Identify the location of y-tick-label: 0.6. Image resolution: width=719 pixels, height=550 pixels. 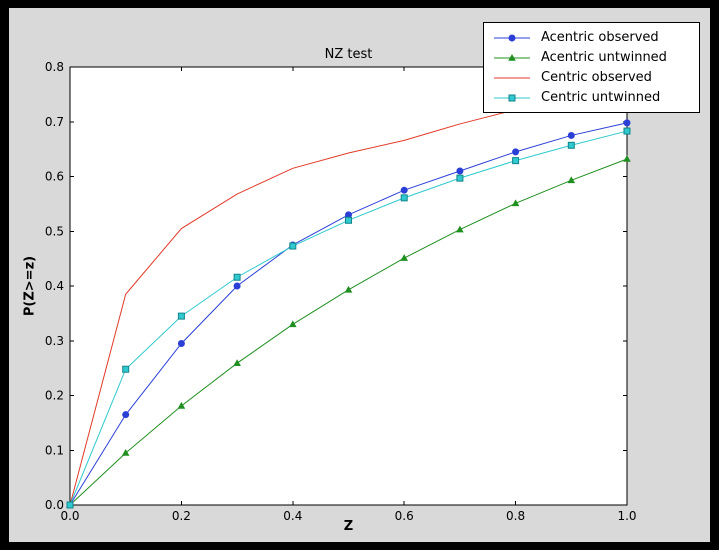
(54, 177).